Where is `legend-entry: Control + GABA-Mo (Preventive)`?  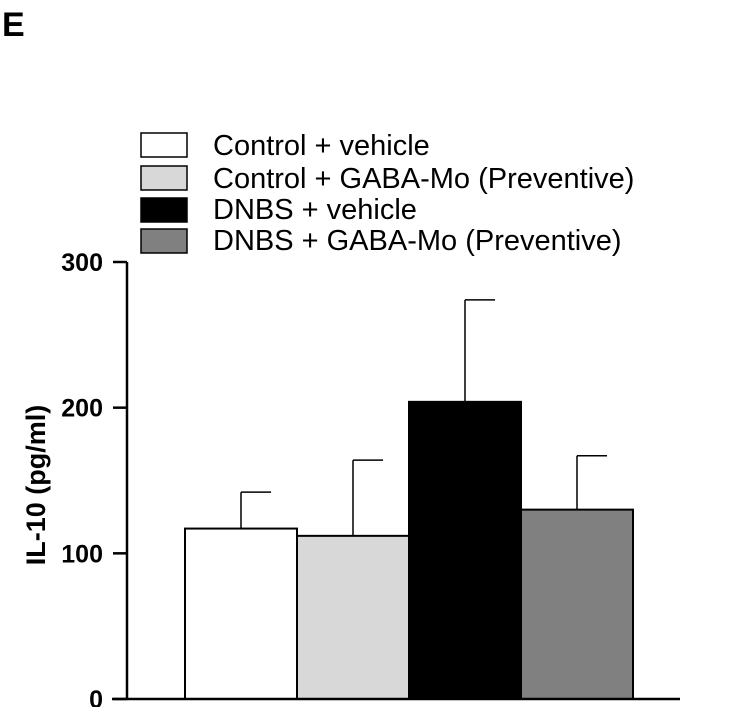
legend-entry: Control + GABA-Mo (Preventive) is located at coordinates (387, 179).